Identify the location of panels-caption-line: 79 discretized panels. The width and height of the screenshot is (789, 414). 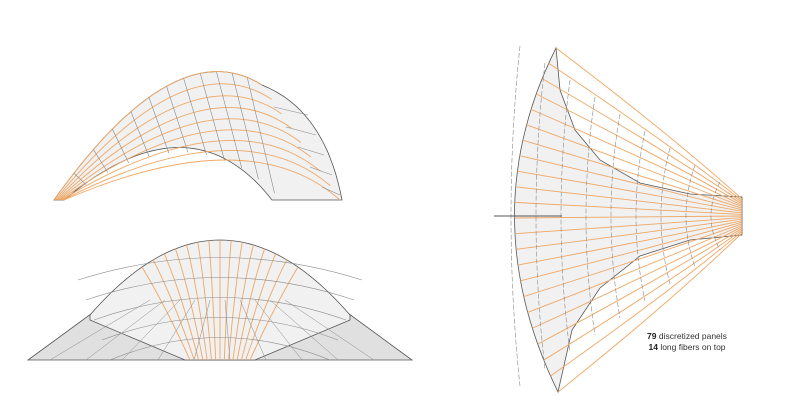
(687, 336).